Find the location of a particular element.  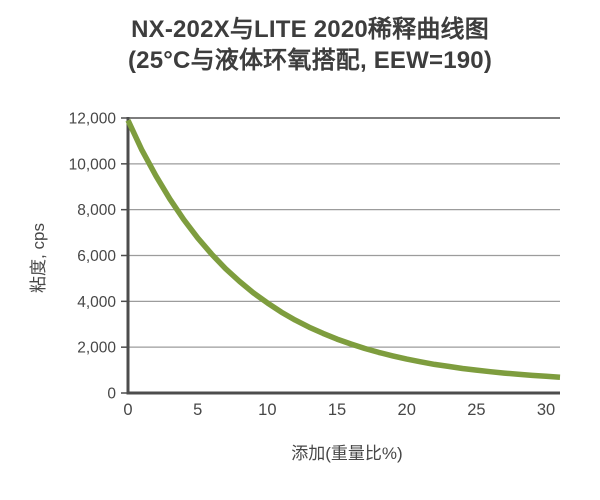

chart-title-line1: NX-202X与LITE 2020稀释曲线图 is located at coordinates (310, 29).